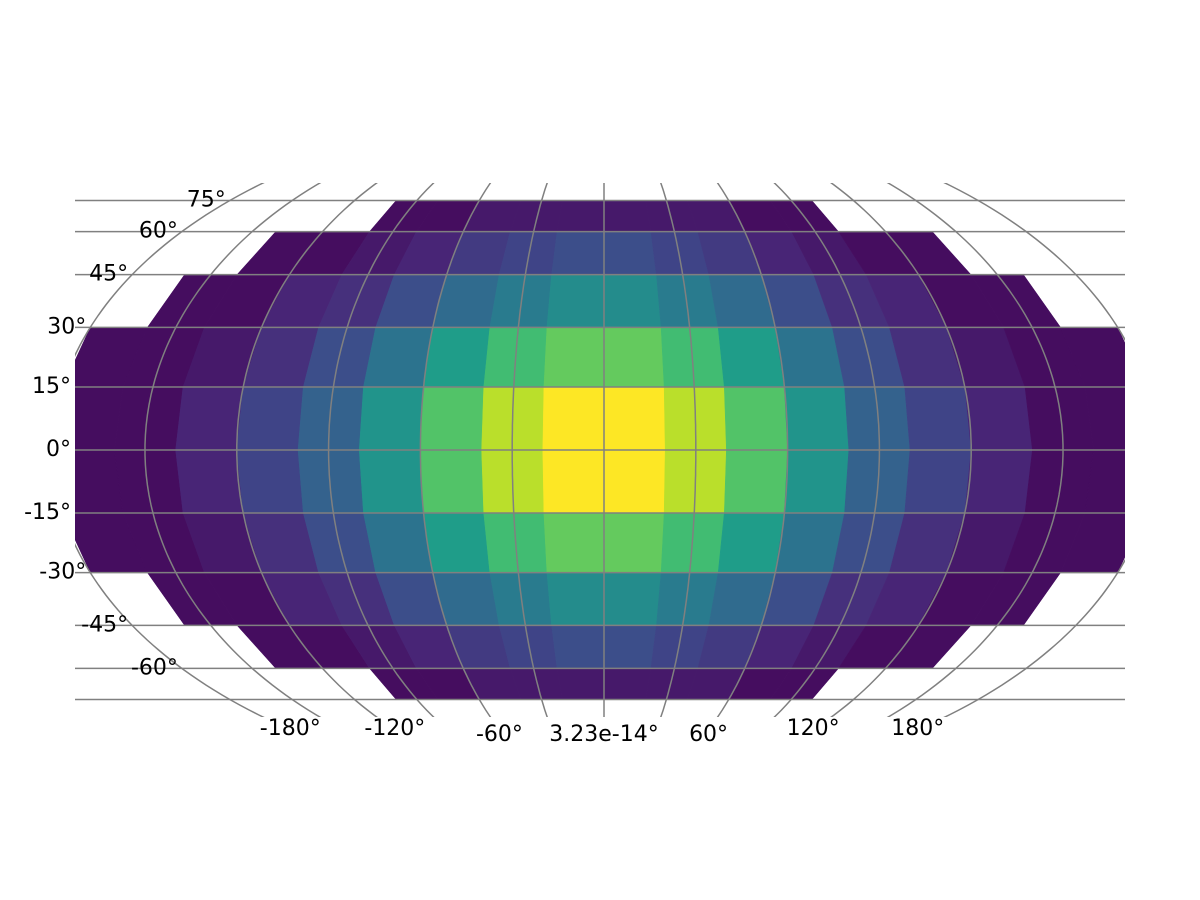  Describe the element at coordinates (499, 734) in the screenshot. I see `x-tick-label: -60°` at that location.